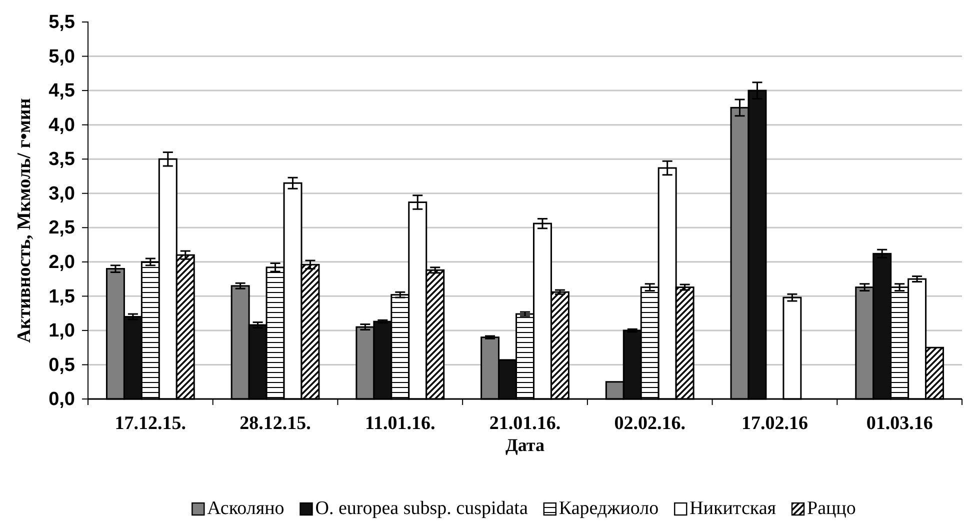  What do you see at coordinates (899, 423) in the screenshot?
I see `x-tick-label: 01.03.16` at bounding box center [899, 423].